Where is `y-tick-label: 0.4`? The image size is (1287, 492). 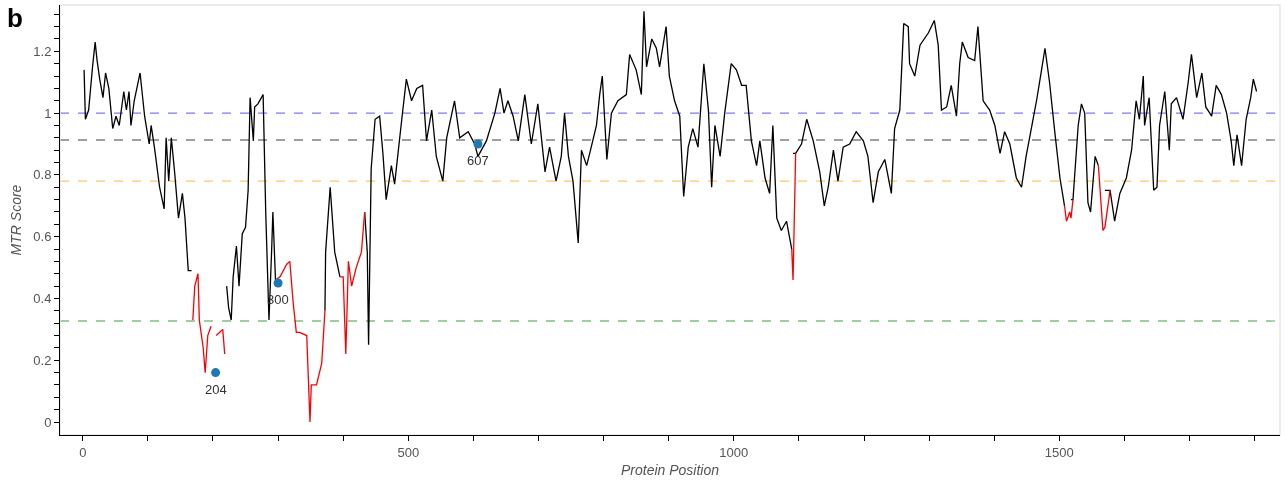 y-tick-label: 0.4 is located at coordinates (42, 299).